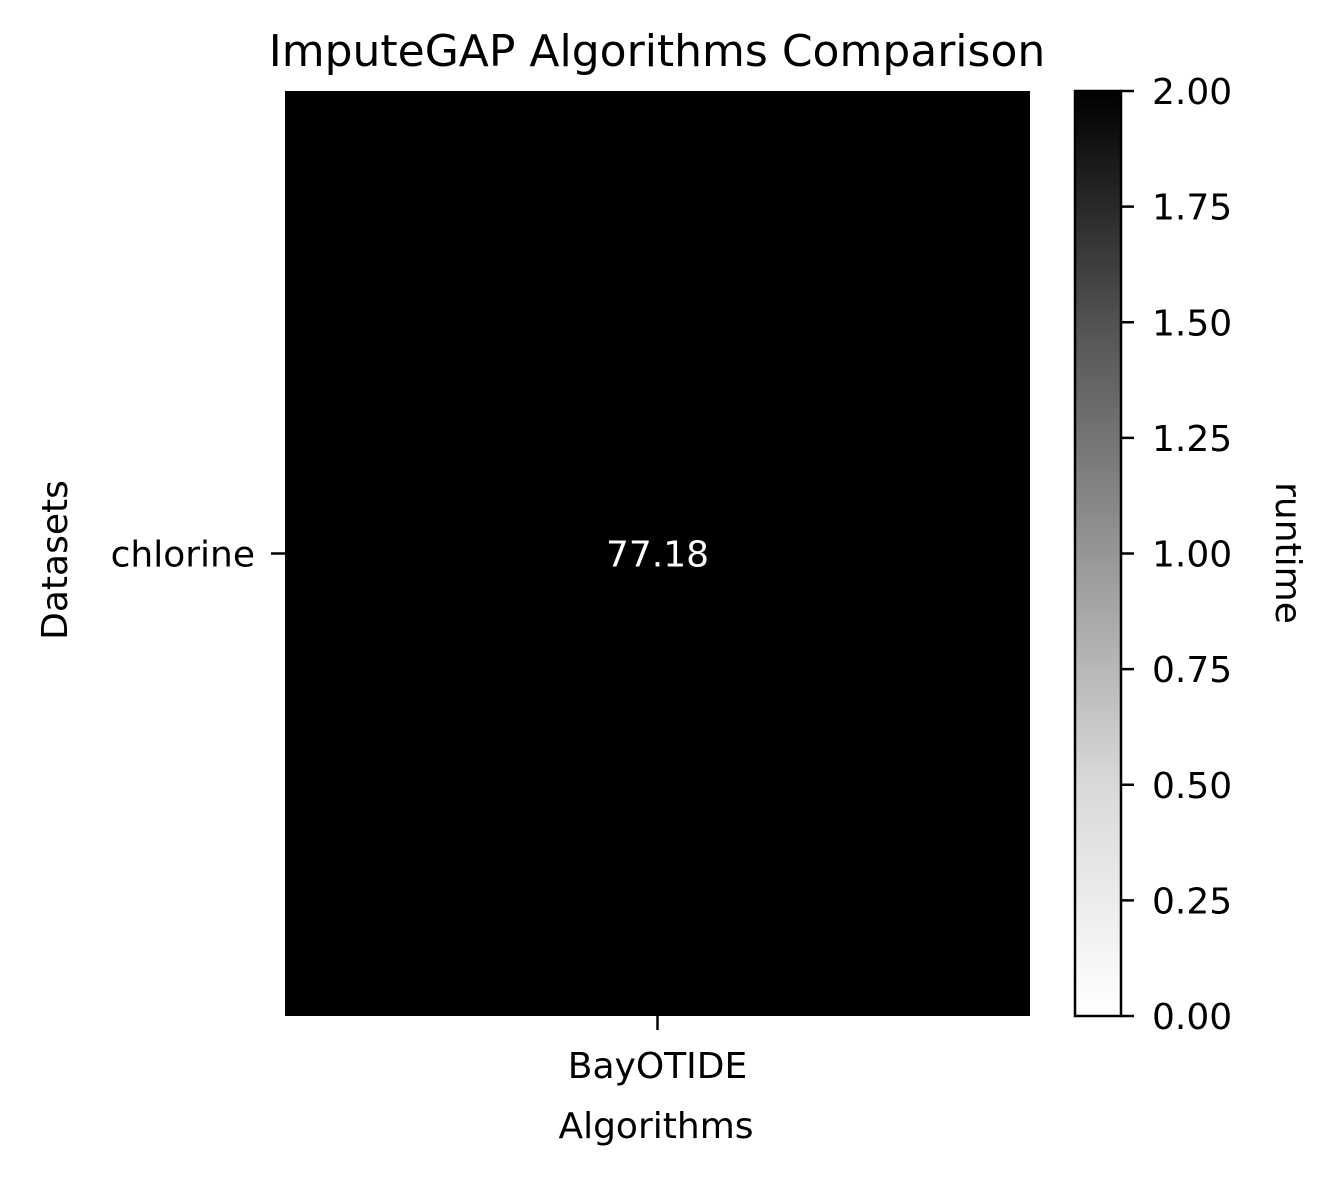  Describe the element at coordinates (1192, 92) in the screenshot. I see `colorbar-tick-label: 2.00` at that location.